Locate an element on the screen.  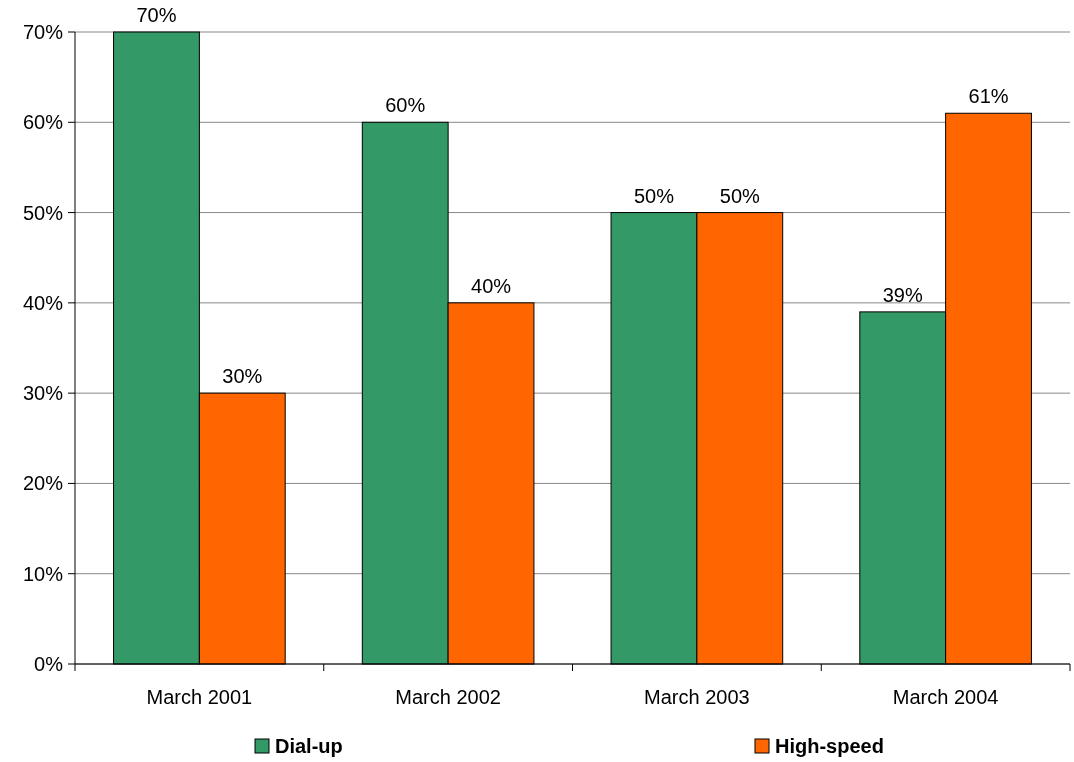
y-tick-label: 70% is located at coordinates (43, 32).